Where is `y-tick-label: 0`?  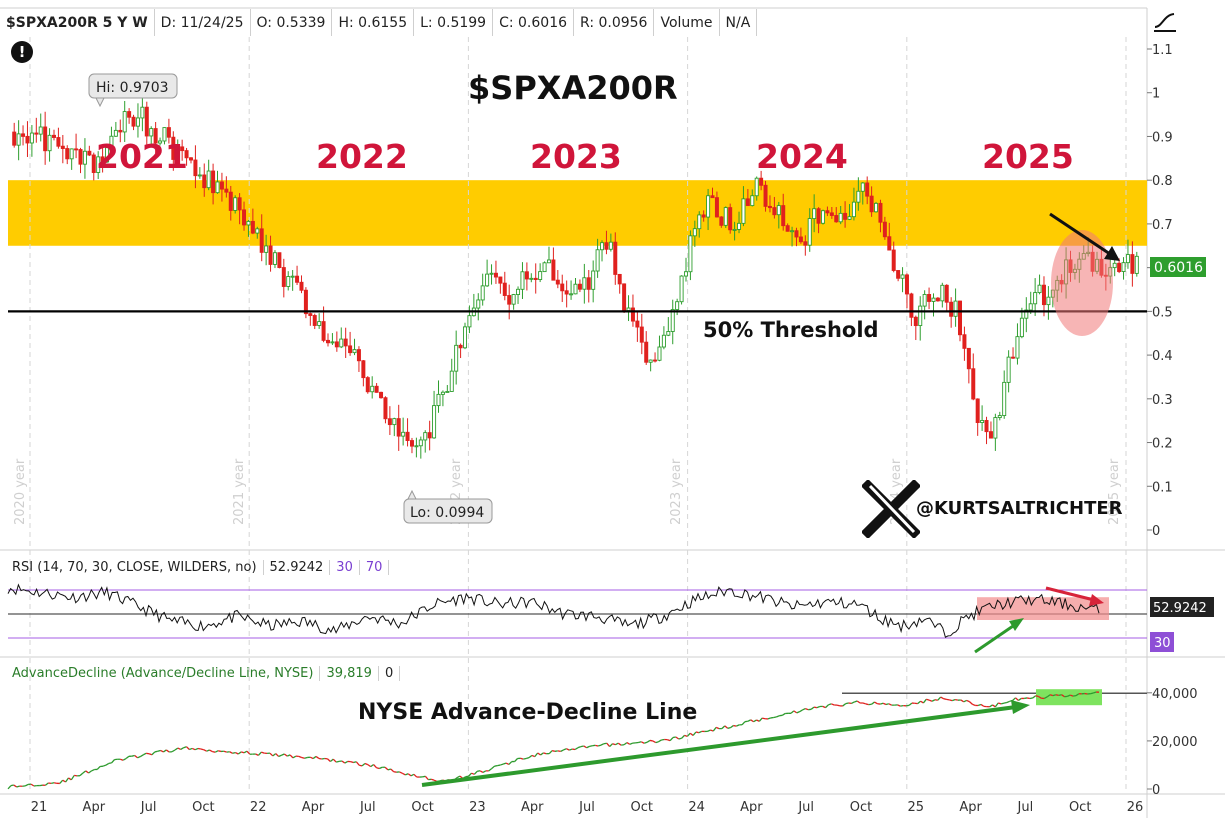 y-tick-label: 0 is located at coordinates (1156, 531).